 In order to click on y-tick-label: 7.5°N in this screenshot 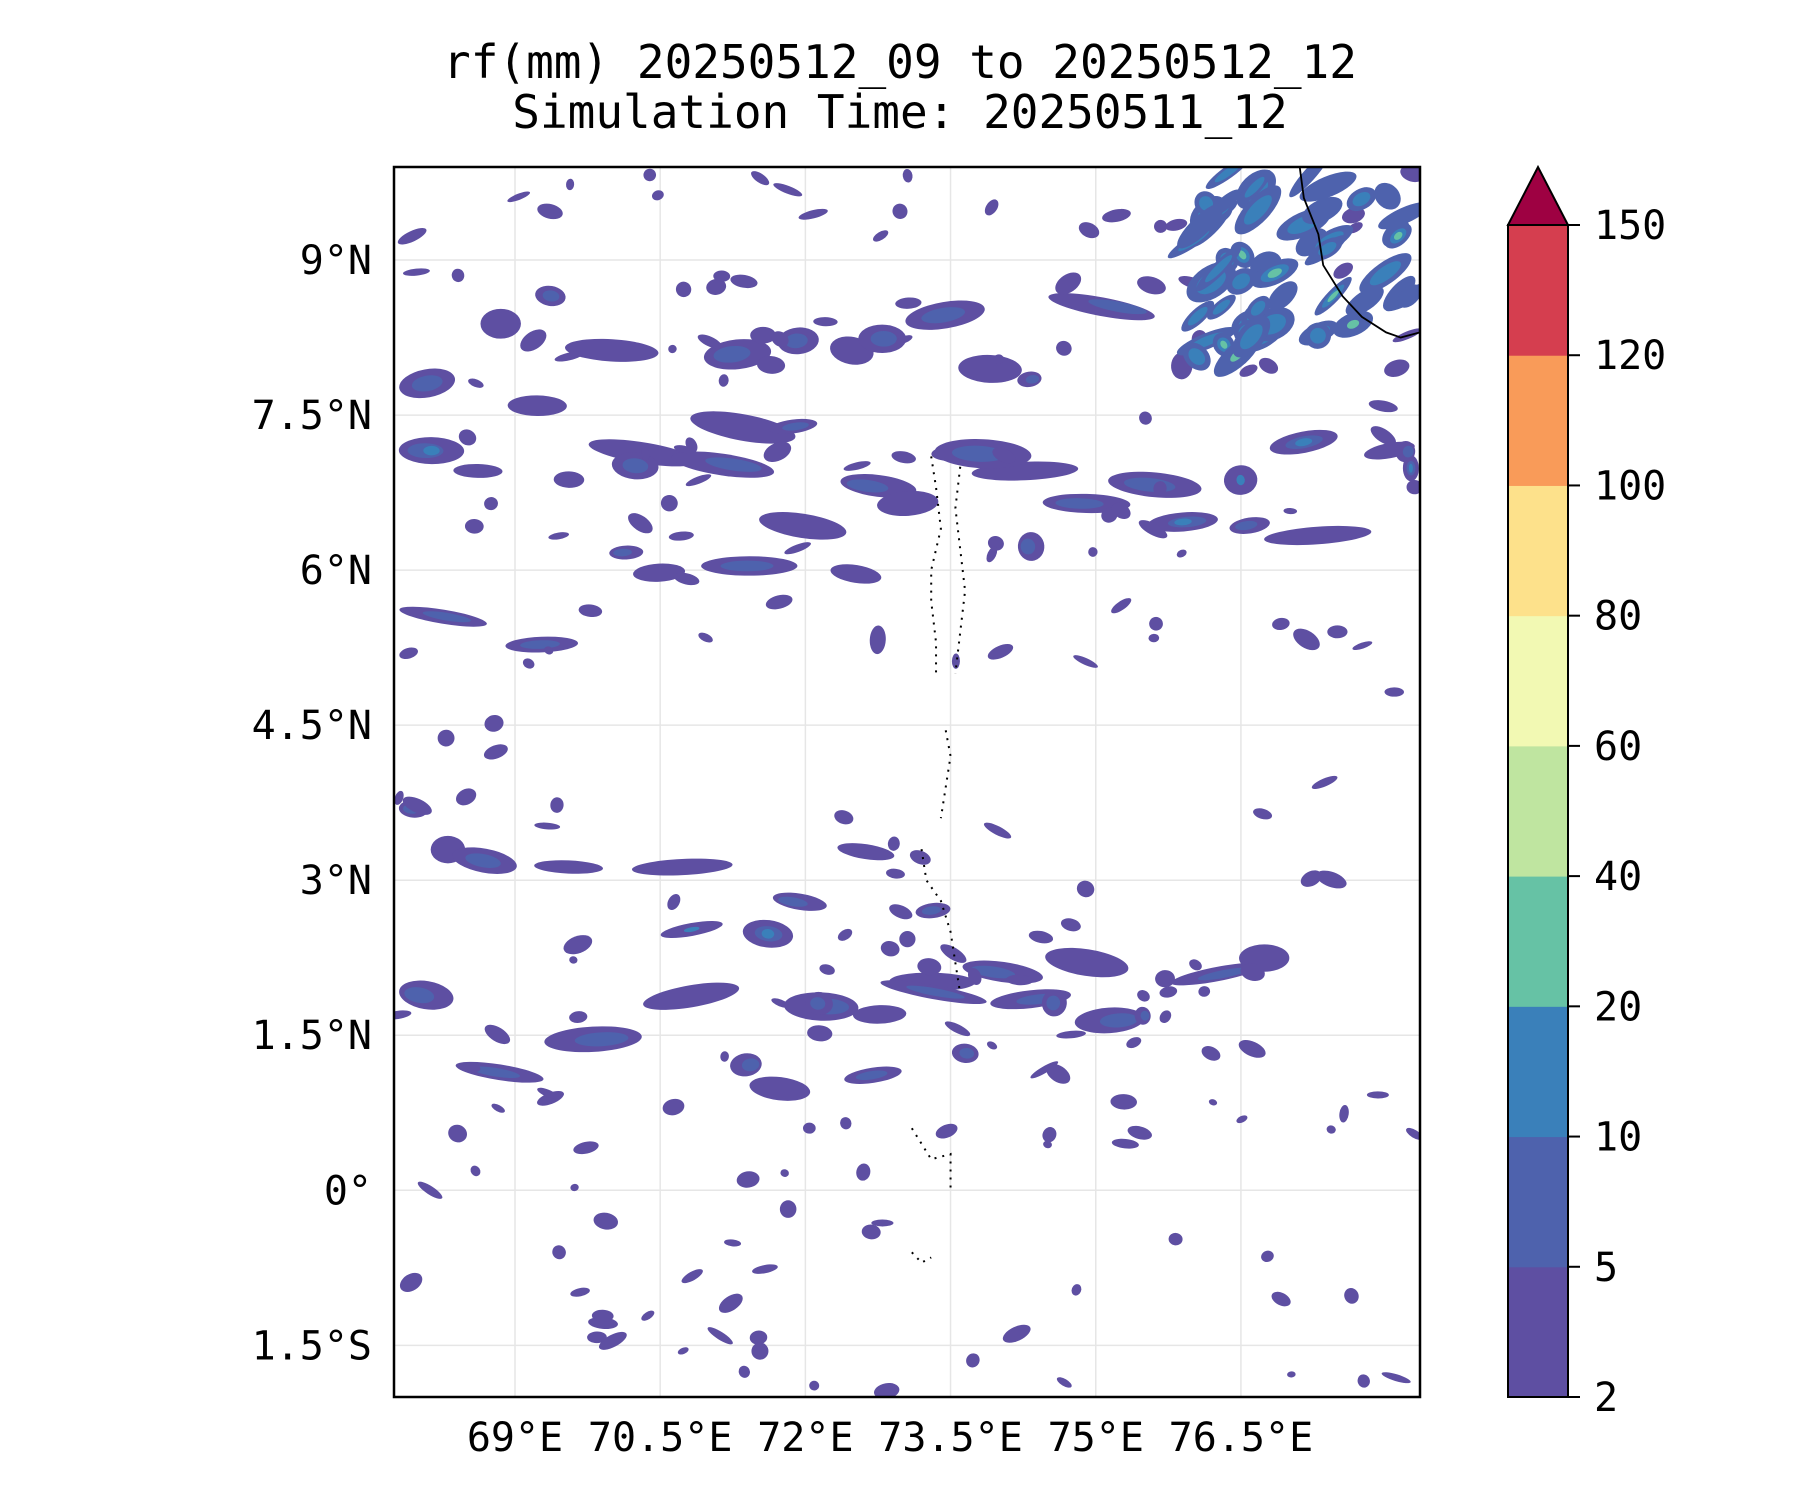, I will do `click(312, 416)`.